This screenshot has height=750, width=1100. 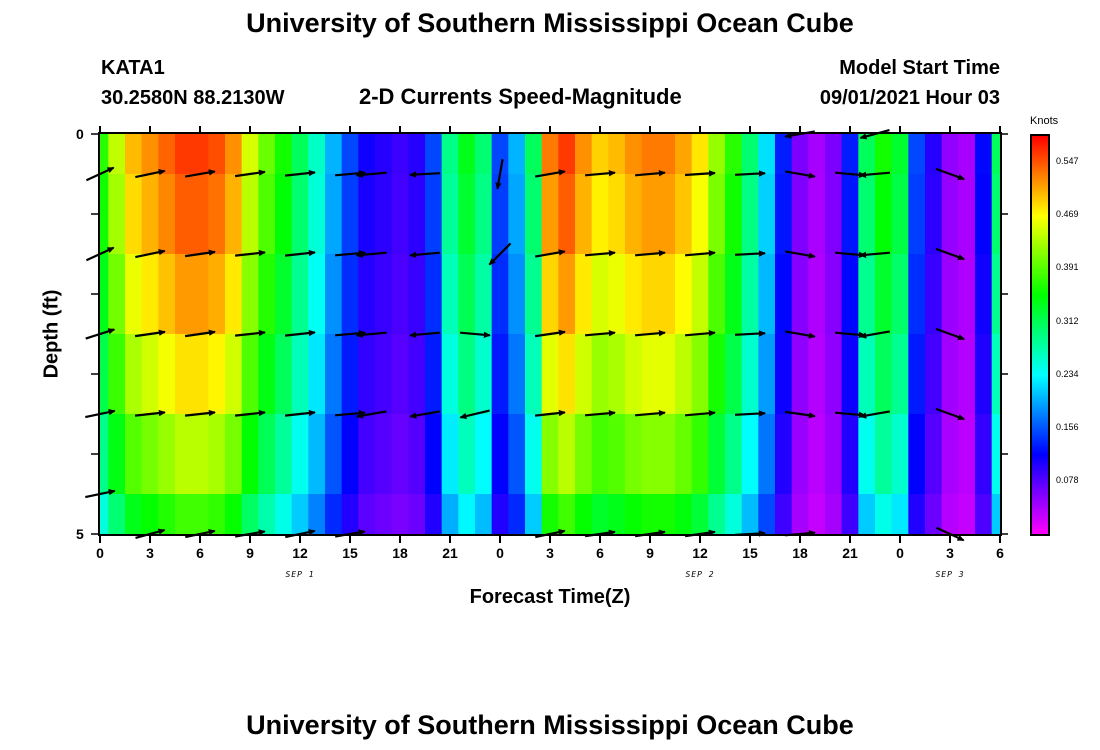 What do you see at coordinates (133, 68) in the screenshot?
I see `station-name: KATA1` at bounding box center [133, 68].